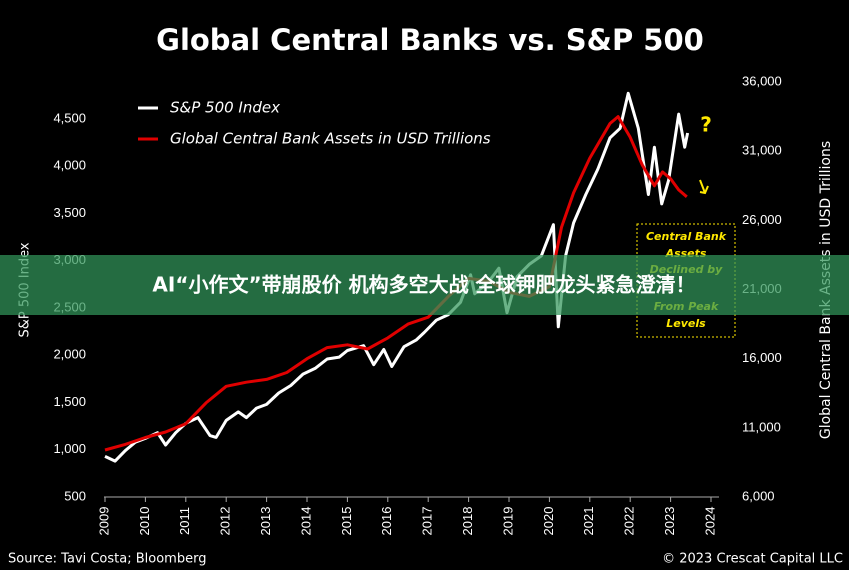 Image resolution: width=849 pixels, height=570 pixels. I want to click on banner, so click(424, 285).